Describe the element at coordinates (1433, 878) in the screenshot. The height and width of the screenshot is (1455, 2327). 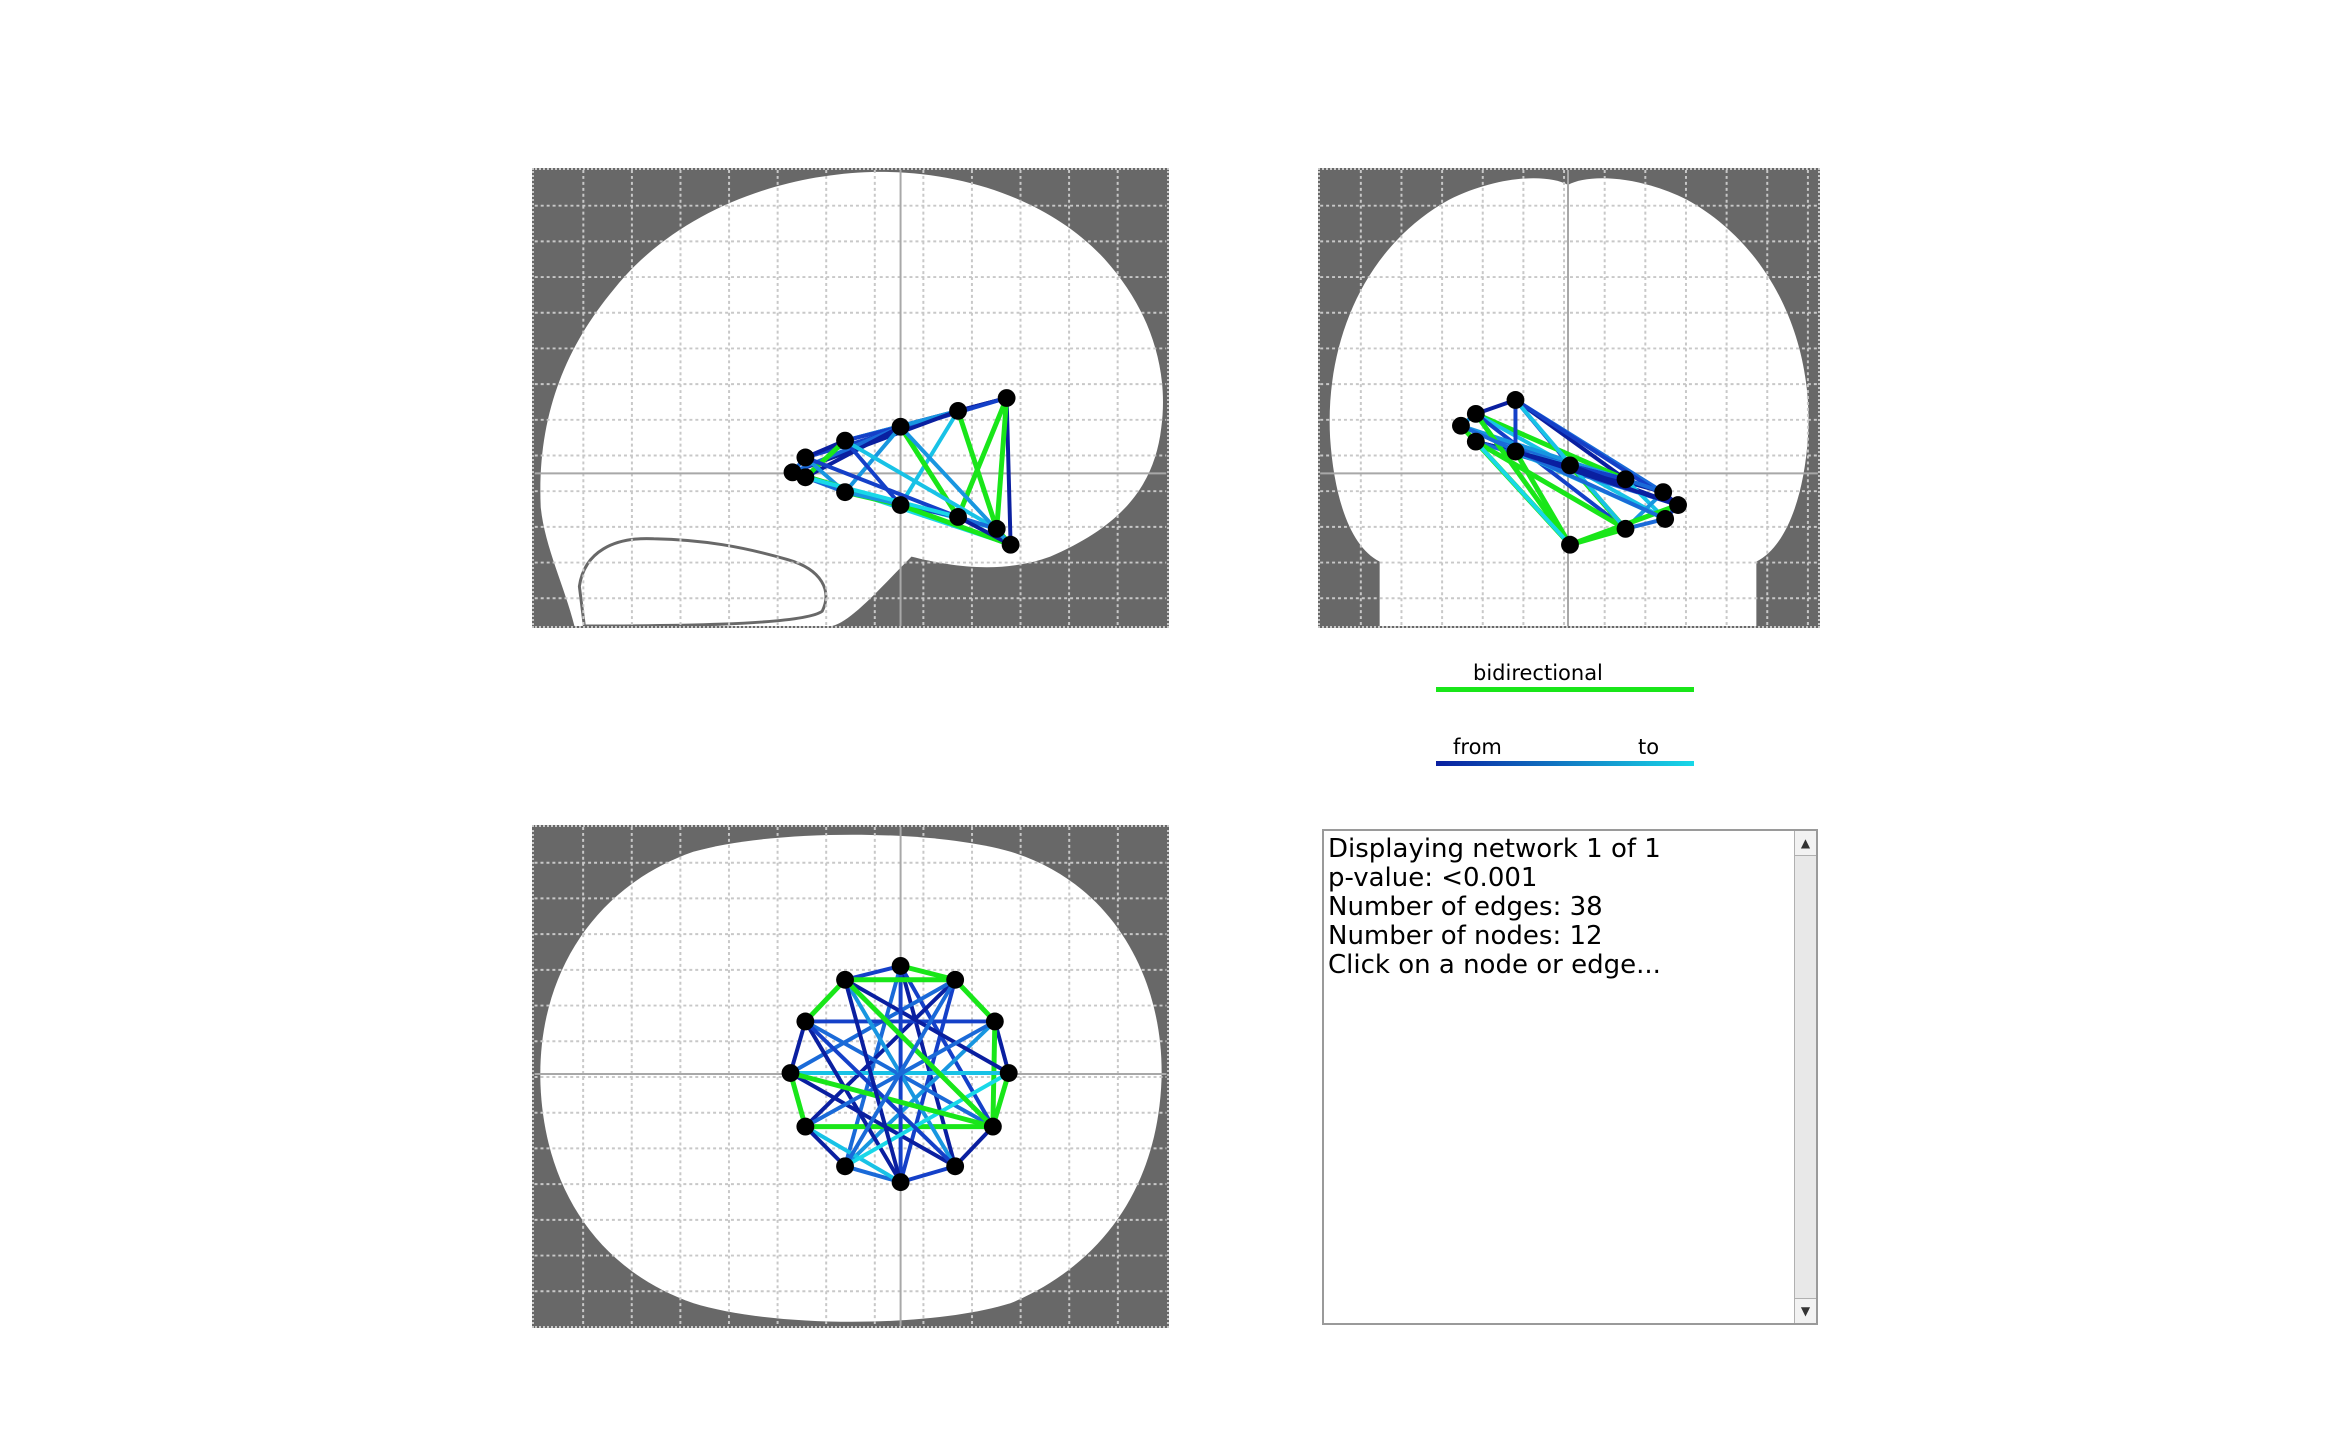
I see `info-line-p-value: p-value: <0.001` at that location.